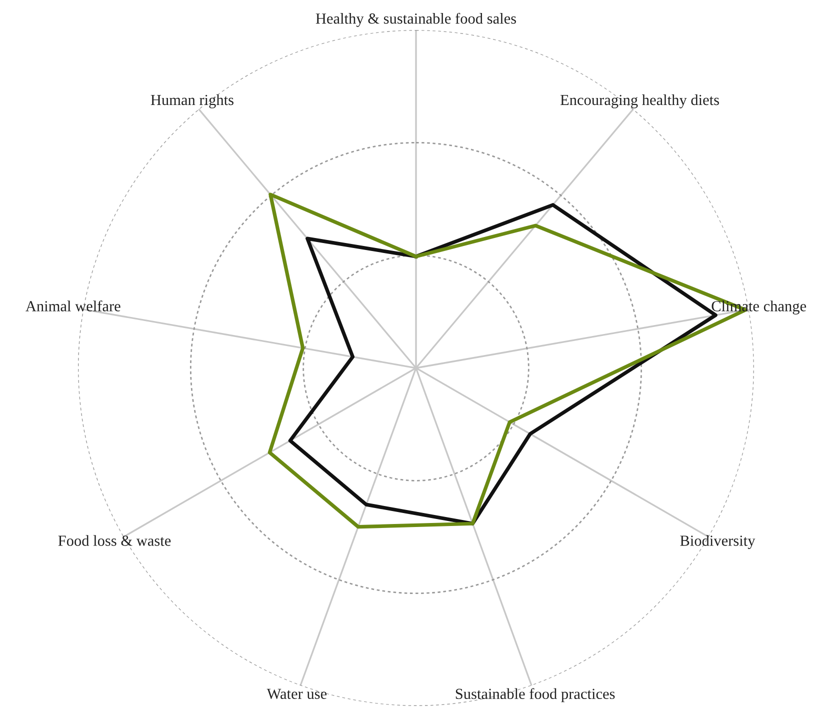 This screenshot has height=712, width=832. Describe the element at coordinates (73, 306) in the screenshot. I see `spoke-label: Animal welfare` at that location.